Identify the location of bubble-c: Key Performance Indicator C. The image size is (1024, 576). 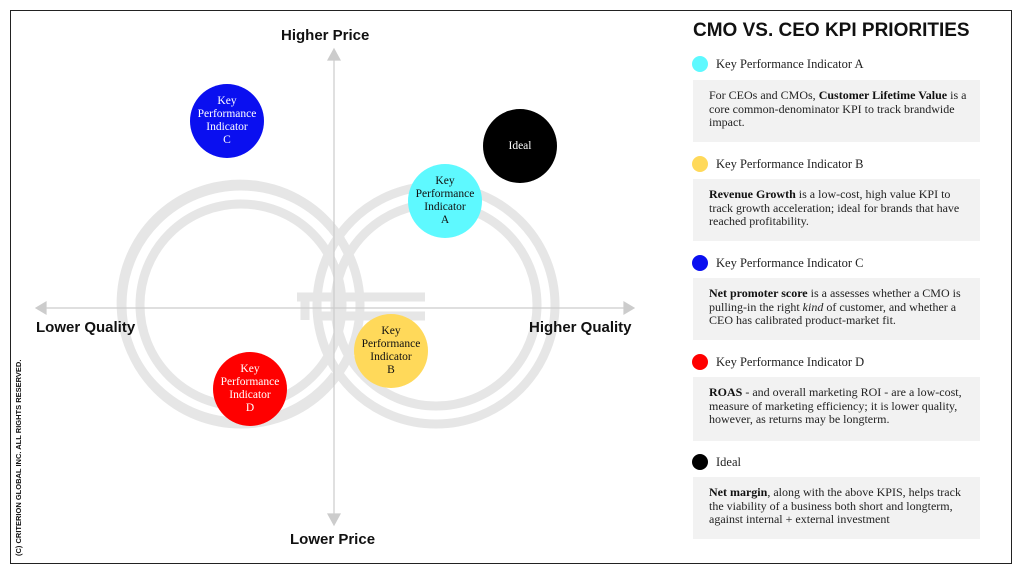
(227, 121).